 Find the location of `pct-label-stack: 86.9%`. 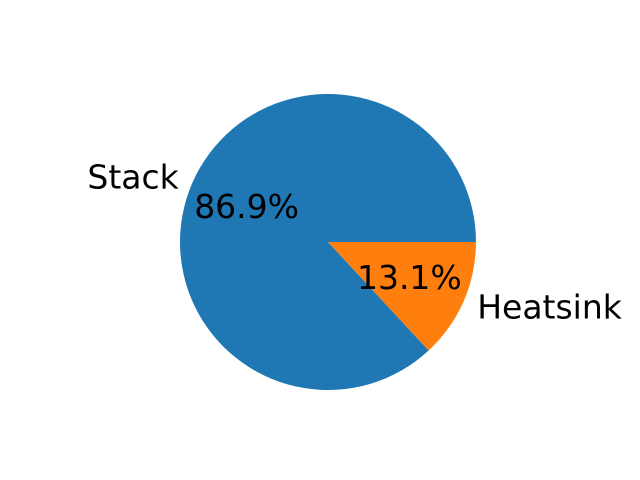

pct-label-stack: 86.9% is located at coordinates (246, 206).